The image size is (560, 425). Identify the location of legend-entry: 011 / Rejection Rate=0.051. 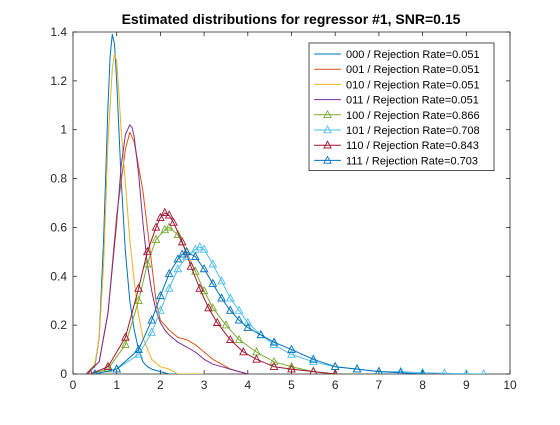
(412, 101).